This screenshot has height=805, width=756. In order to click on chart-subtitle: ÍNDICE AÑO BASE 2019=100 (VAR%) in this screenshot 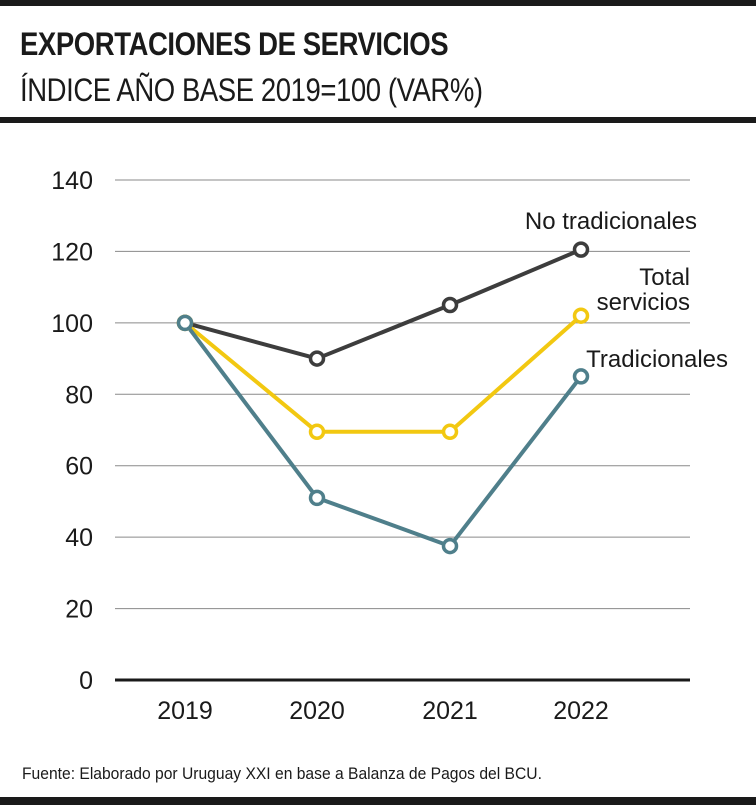, I will do `click(251, 90)`.